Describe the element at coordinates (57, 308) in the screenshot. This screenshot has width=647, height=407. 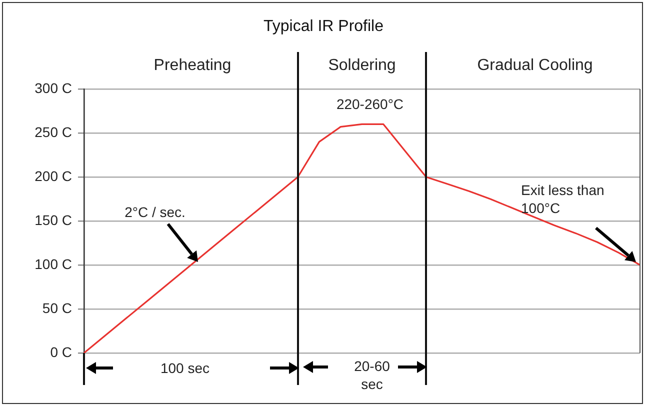
I see `y-tick-label: 50 C` at that location.